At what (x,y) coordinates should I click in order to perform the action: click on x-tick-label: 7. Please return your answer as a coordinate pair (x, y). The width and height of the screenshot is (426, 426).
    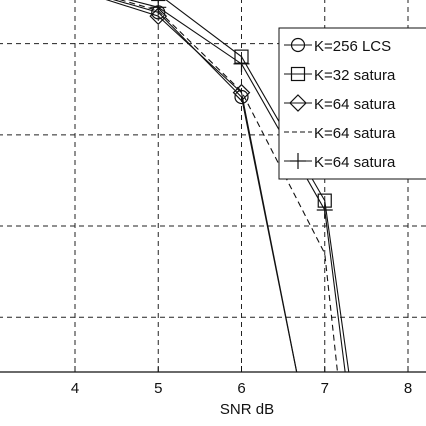
    Looking at the image, I should click on (325, 388).